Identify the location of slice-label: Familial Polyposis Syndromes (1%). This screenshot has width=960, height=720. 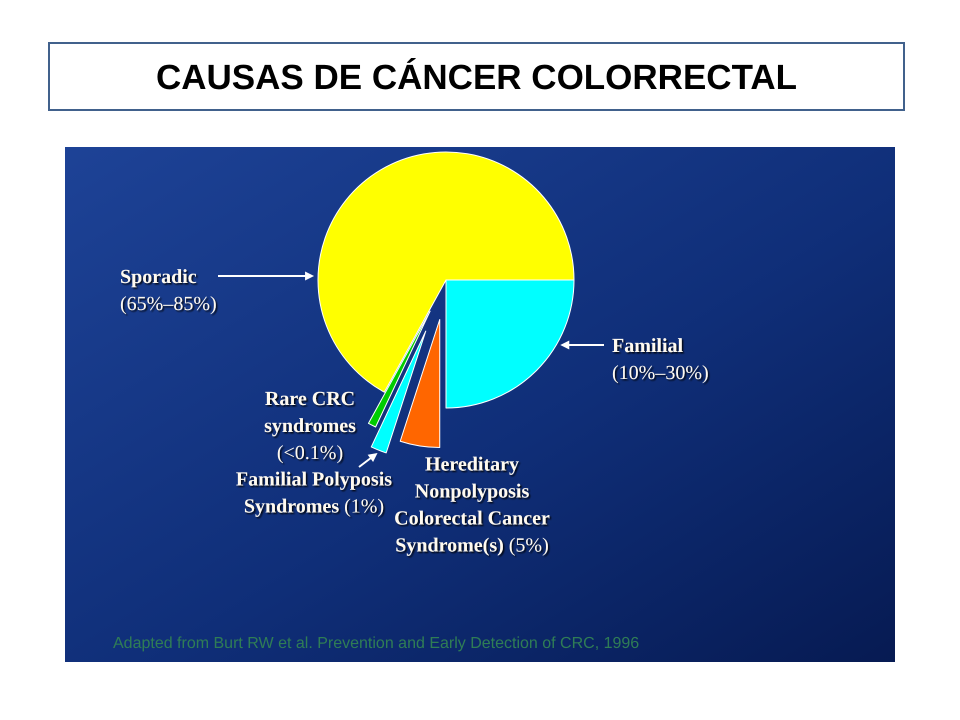
(314, 493).